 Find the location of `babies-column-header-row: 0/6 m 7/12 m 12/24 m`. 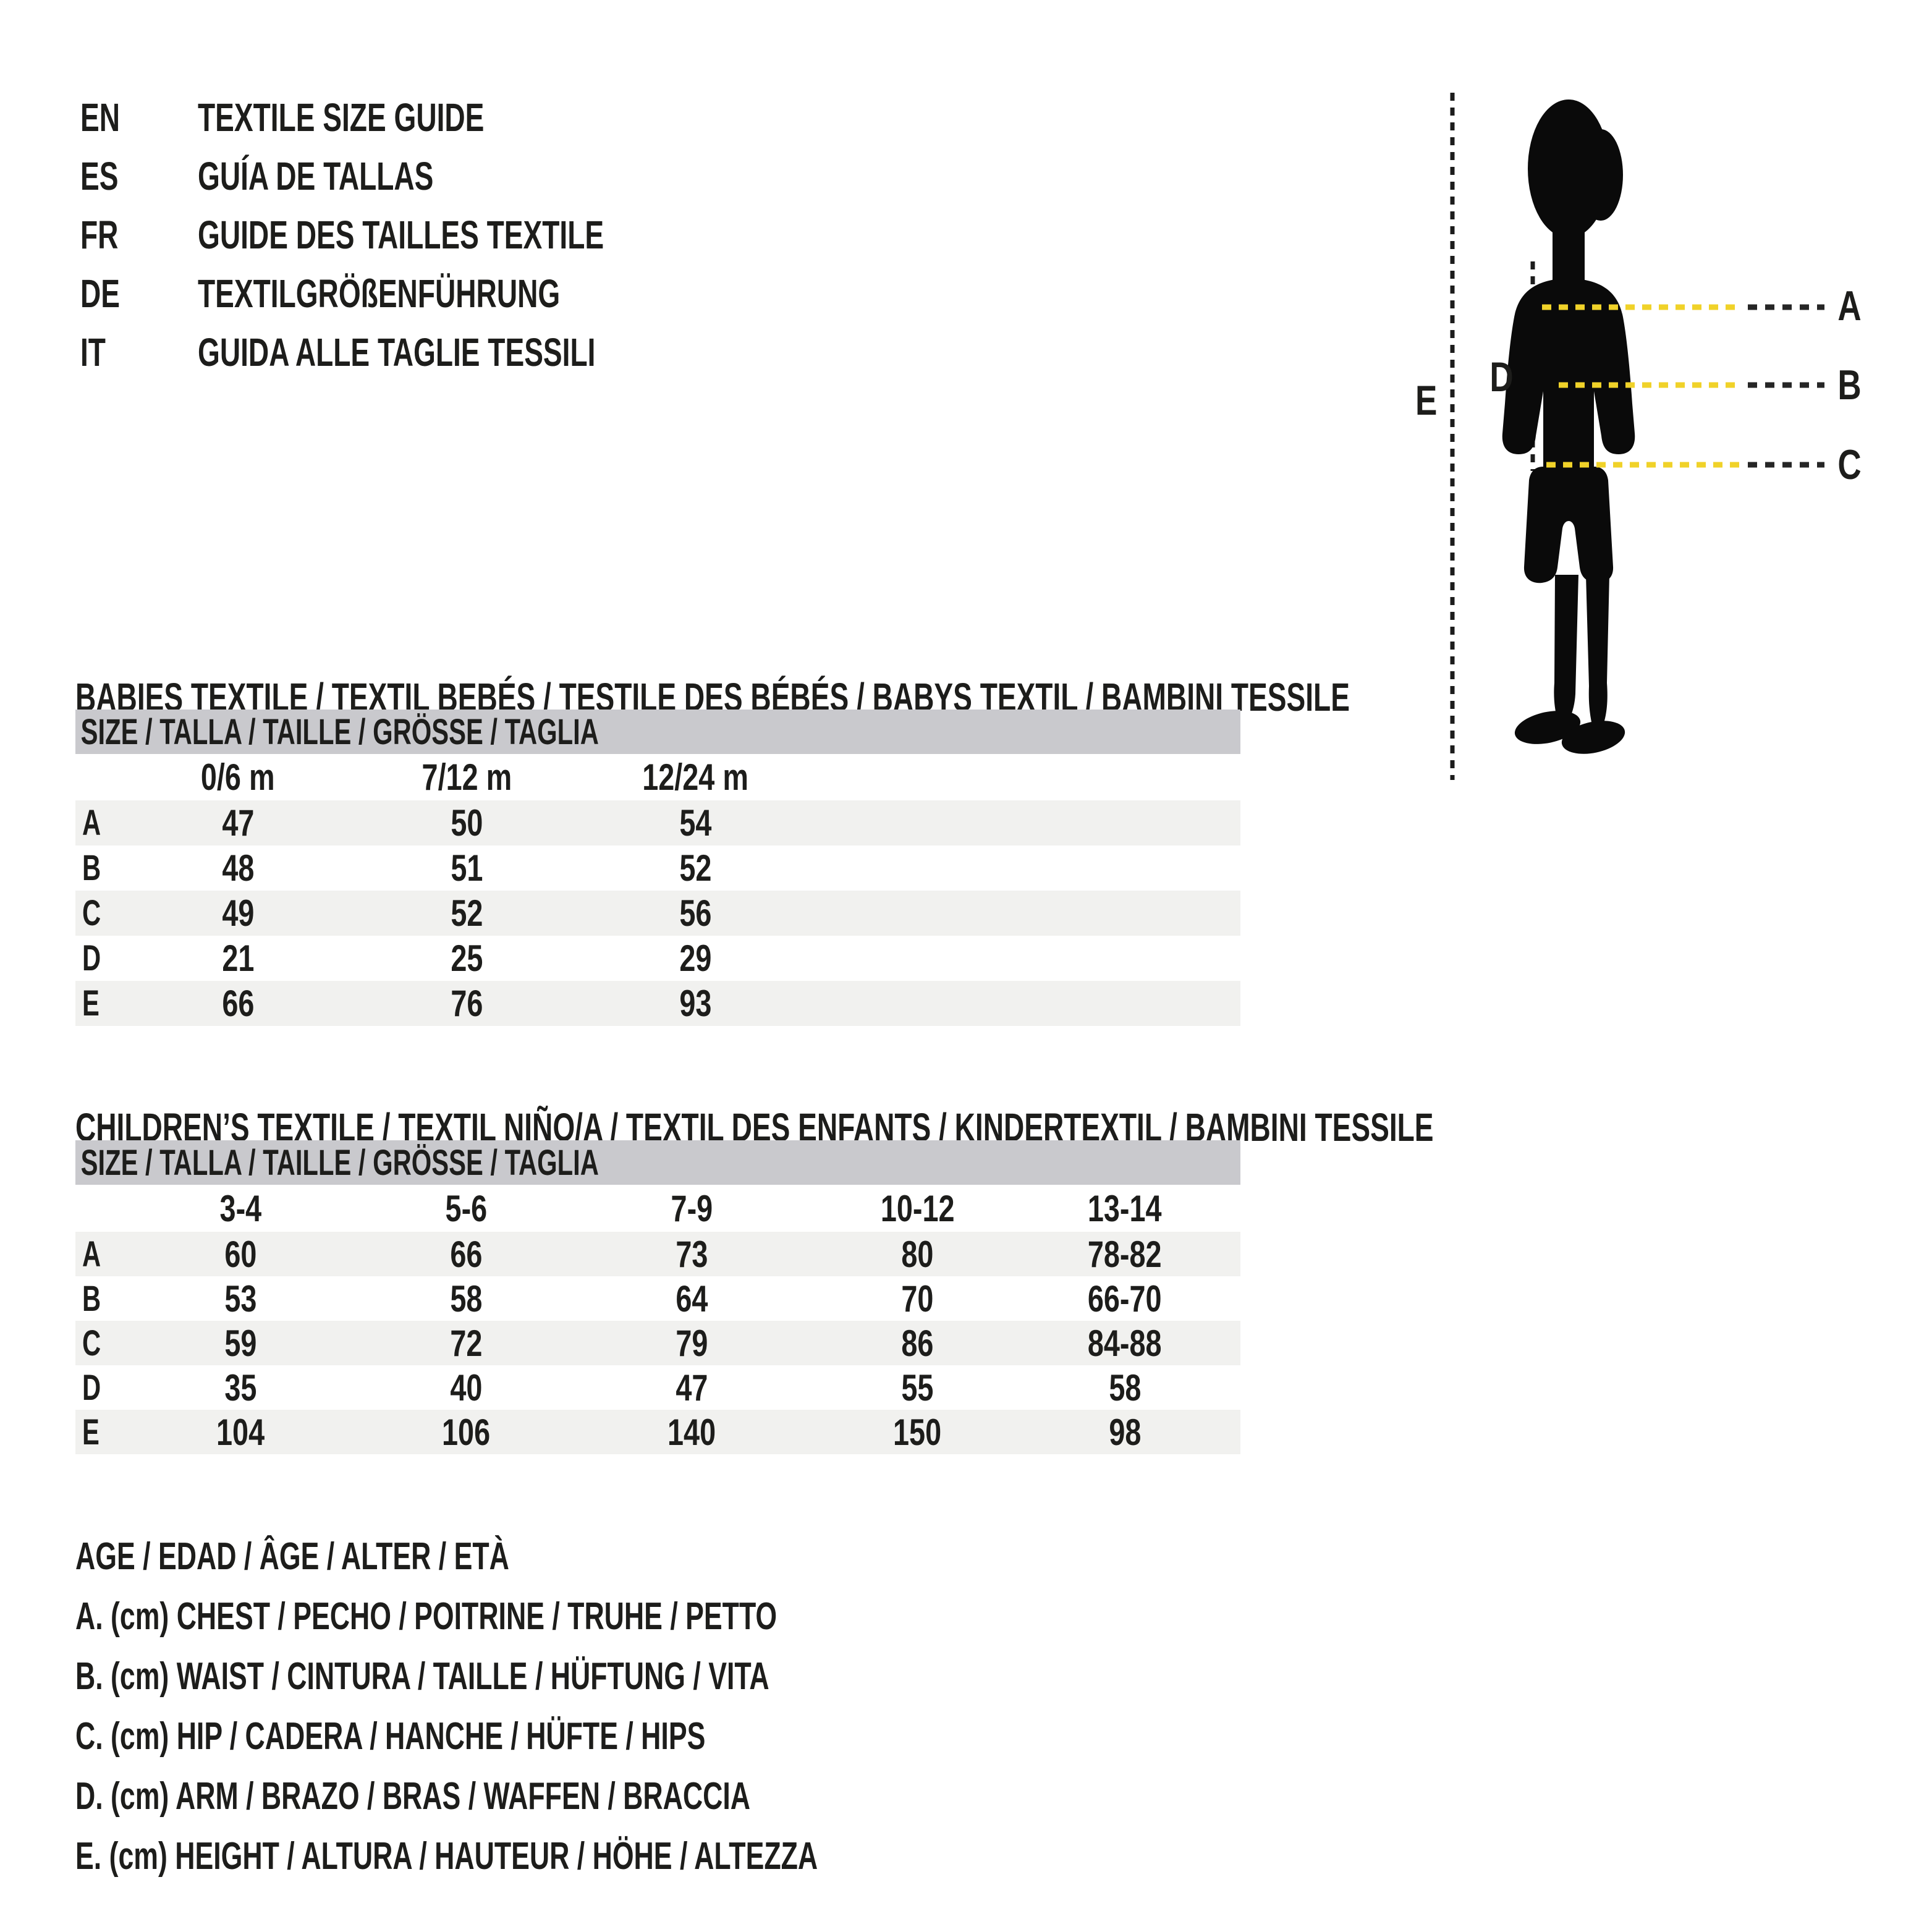

babies-column-header-row: 0/6 m 7/12 m 12/24 m is located at coordinates (657, 777).